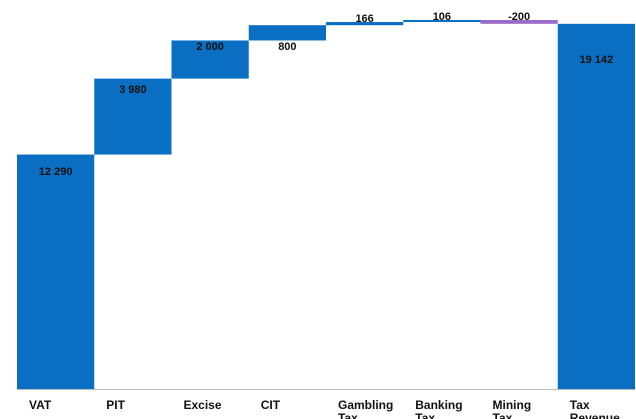 The width and height of the screenshot is (636, 419). I want to click on category-label-line: Banking, so click(438, 405).